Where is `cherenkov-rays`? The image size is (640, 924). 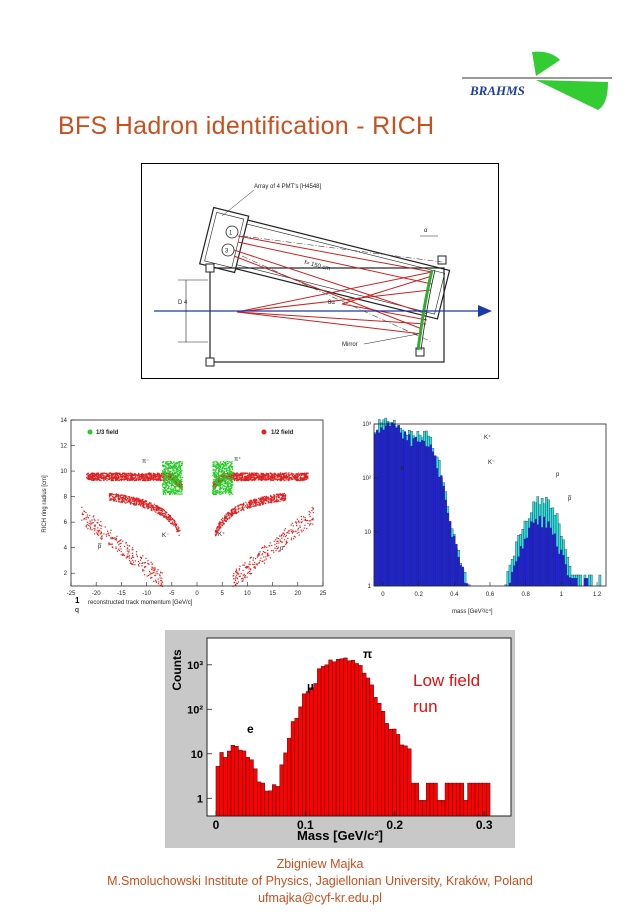 cherenkov-rays is located at coordinates (333, 285).